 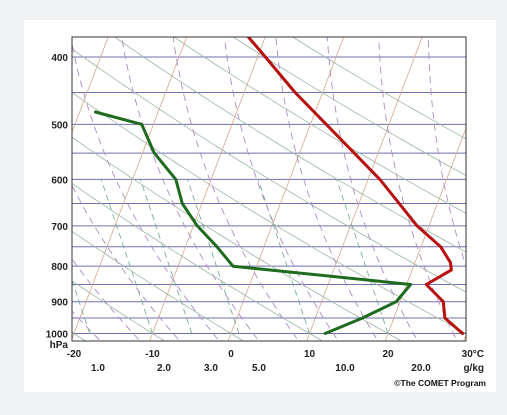 What do you see at coordinates (22, 178) in the screenshot?
I see `isotherm--40` at bounding box center [22, 178].